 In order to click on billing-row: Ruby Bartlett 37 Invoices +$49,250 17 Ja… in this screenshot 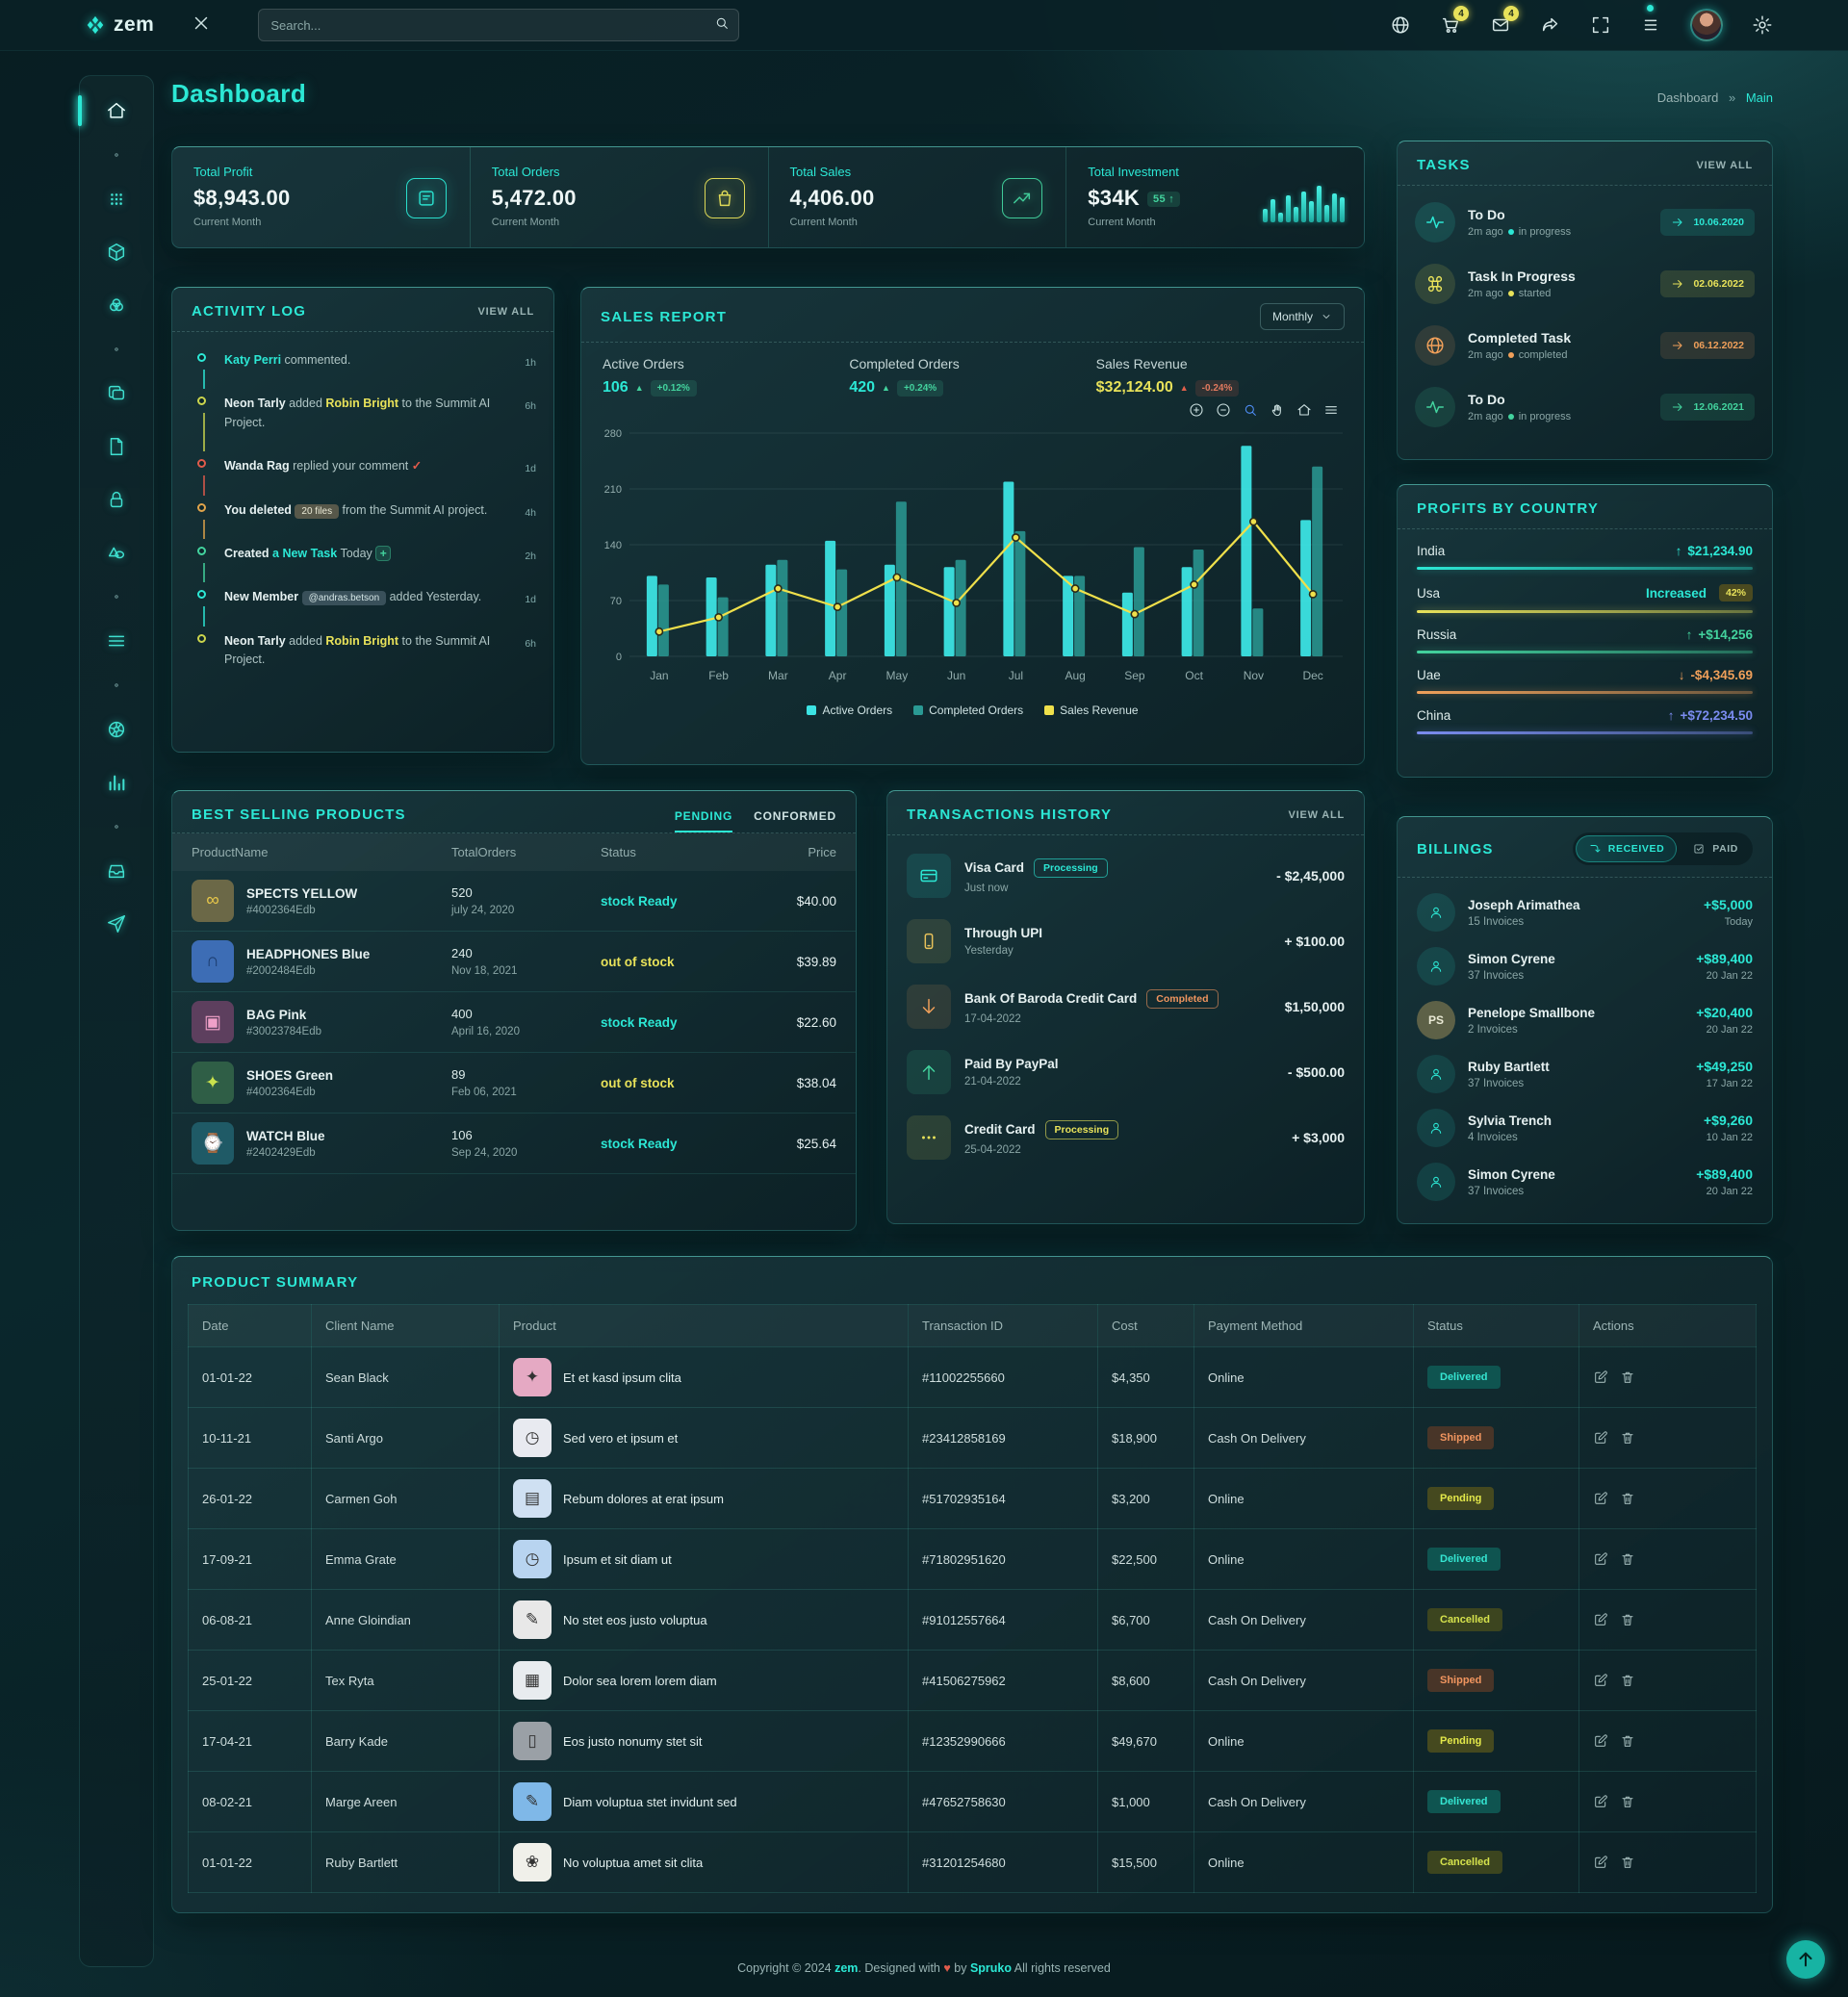, I will do `click(1585, 1074)`.